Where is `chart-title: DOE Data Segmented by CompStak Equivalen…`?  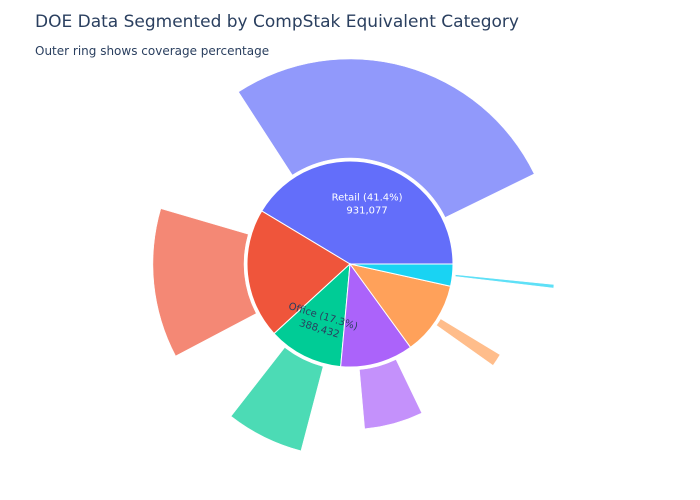
chart-title: DOE Data Segmented by CompStak Equivalen… is located at coordinates (277, 22).